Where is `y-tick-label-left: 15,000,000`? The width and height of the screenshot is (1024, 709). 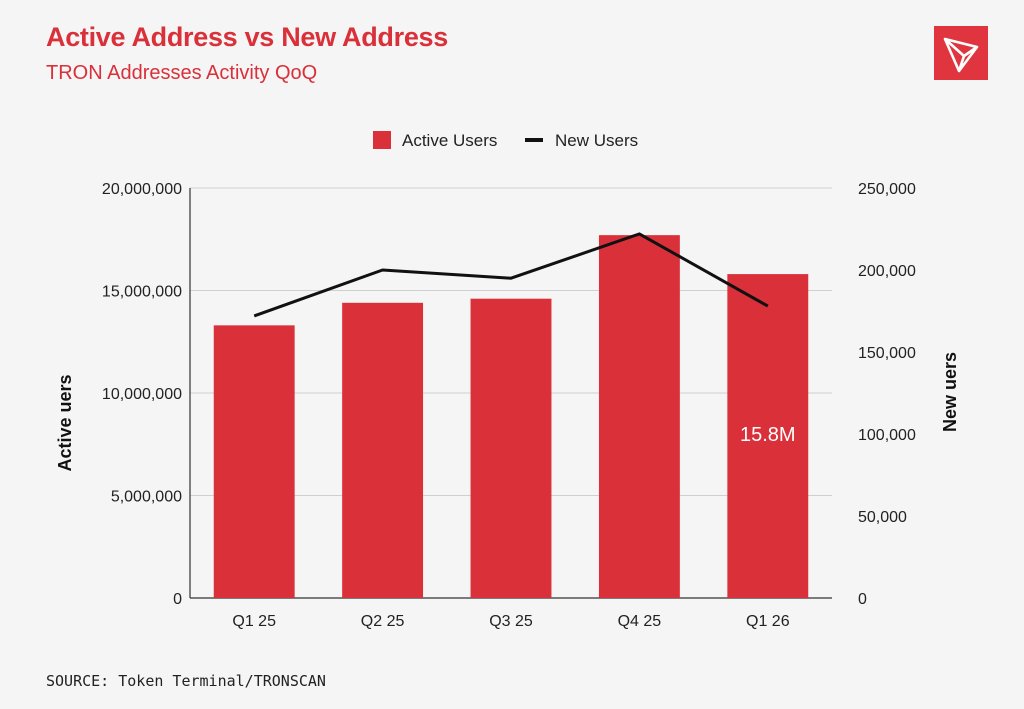
y-tick-label-left: 15,000,000 is located at coordinates (142, 292).